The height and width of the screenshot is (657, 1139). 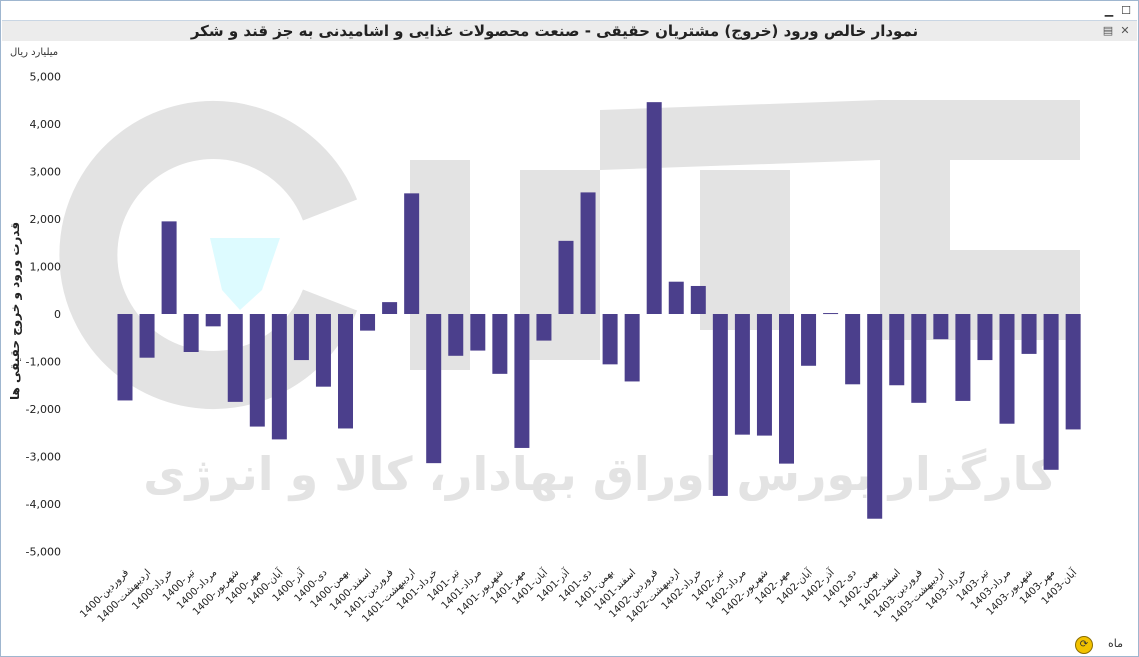 What do you see at coordinates (43, 504) in the screenshot?
I see `y-tick-label: -4,000` at bounding box center [43, 504].